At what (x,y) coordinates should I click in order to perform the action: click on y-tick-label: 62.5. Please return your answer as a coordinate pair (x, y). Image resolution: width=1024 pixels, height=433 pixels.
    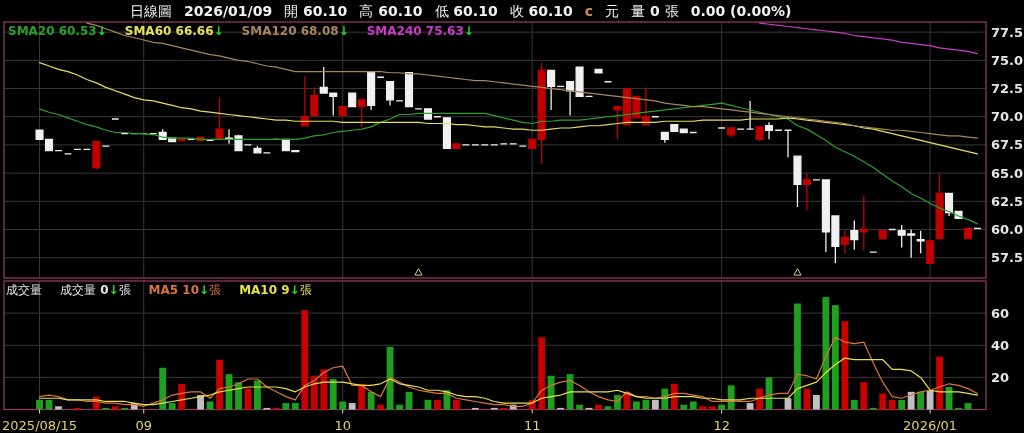
    Looking at the image, I should click on (1007, 201).